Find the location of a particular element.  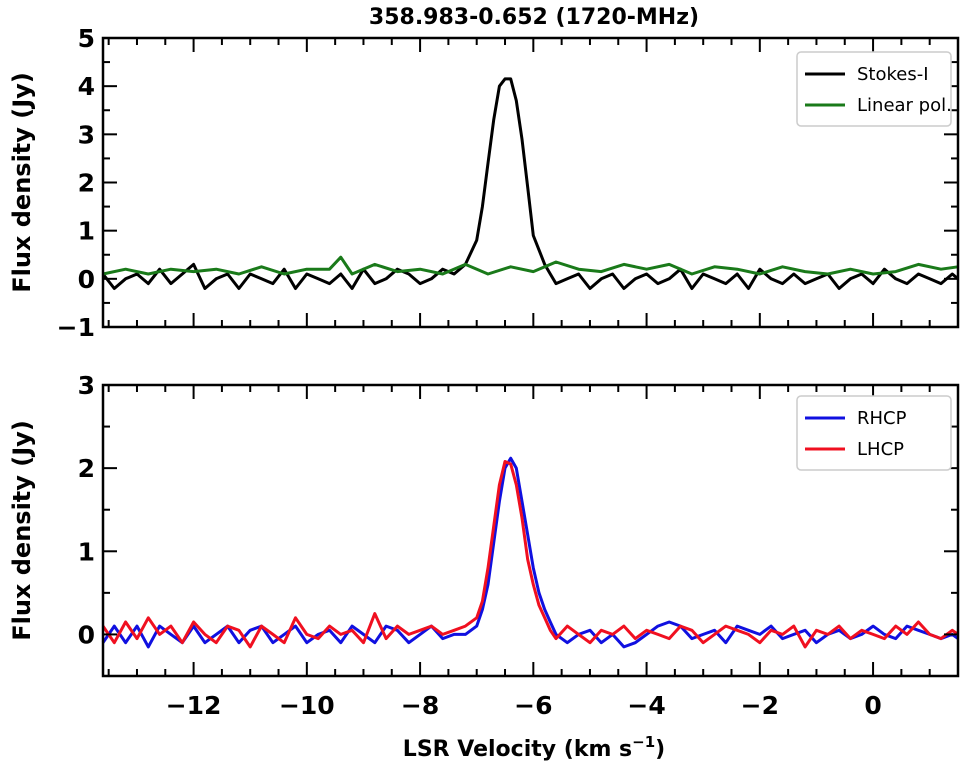

legend-label: LHCP is located at coordinates (880, 449).